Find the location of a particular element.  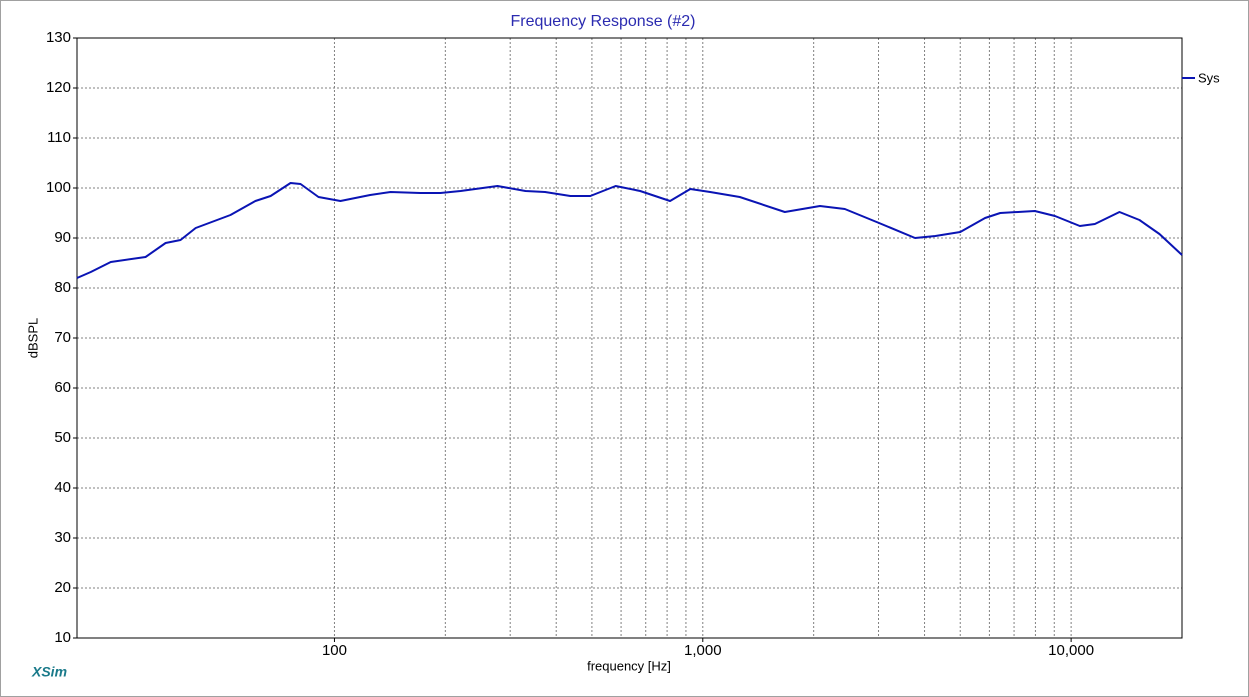

y-tick-label: 90 is located at coordinates (62, 237).